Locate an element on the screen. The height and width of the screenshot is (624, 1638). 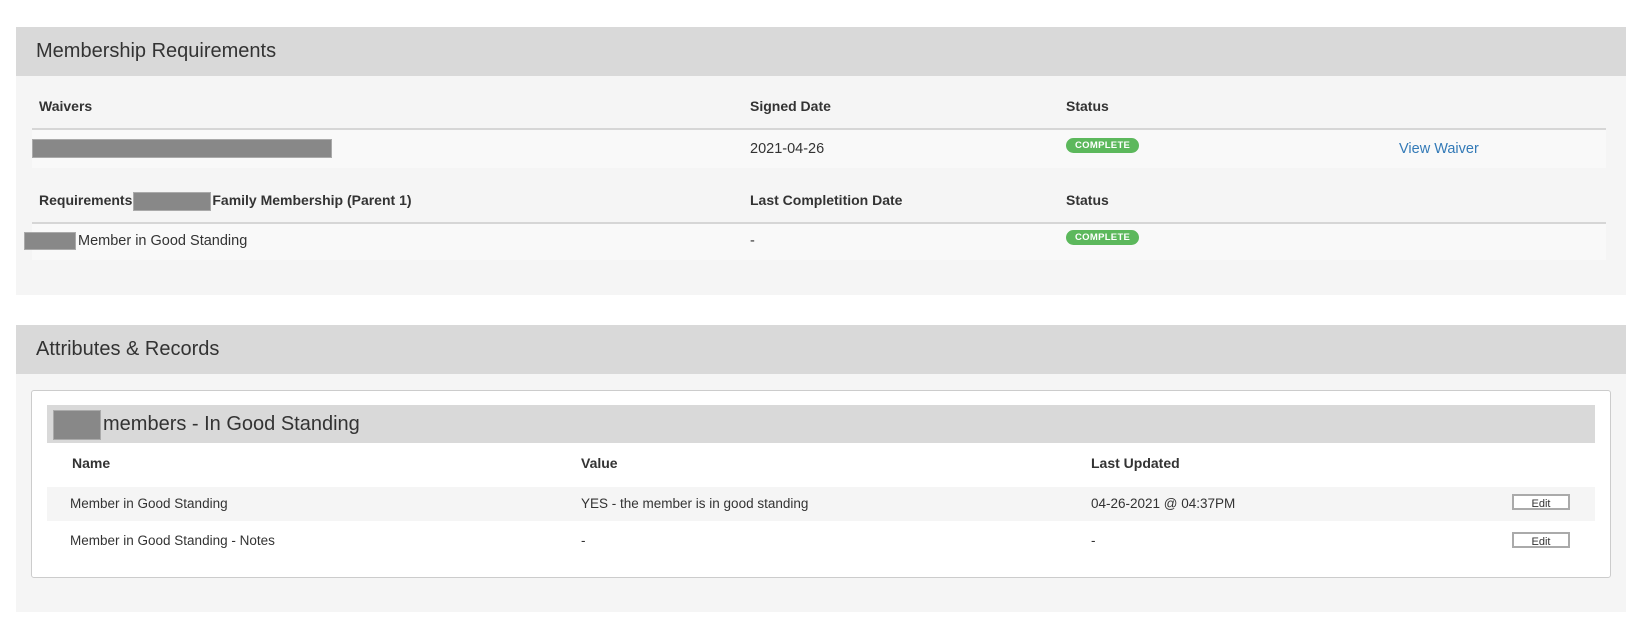
signed-date: 2021-04-26 is located at coordinates (787, 149).